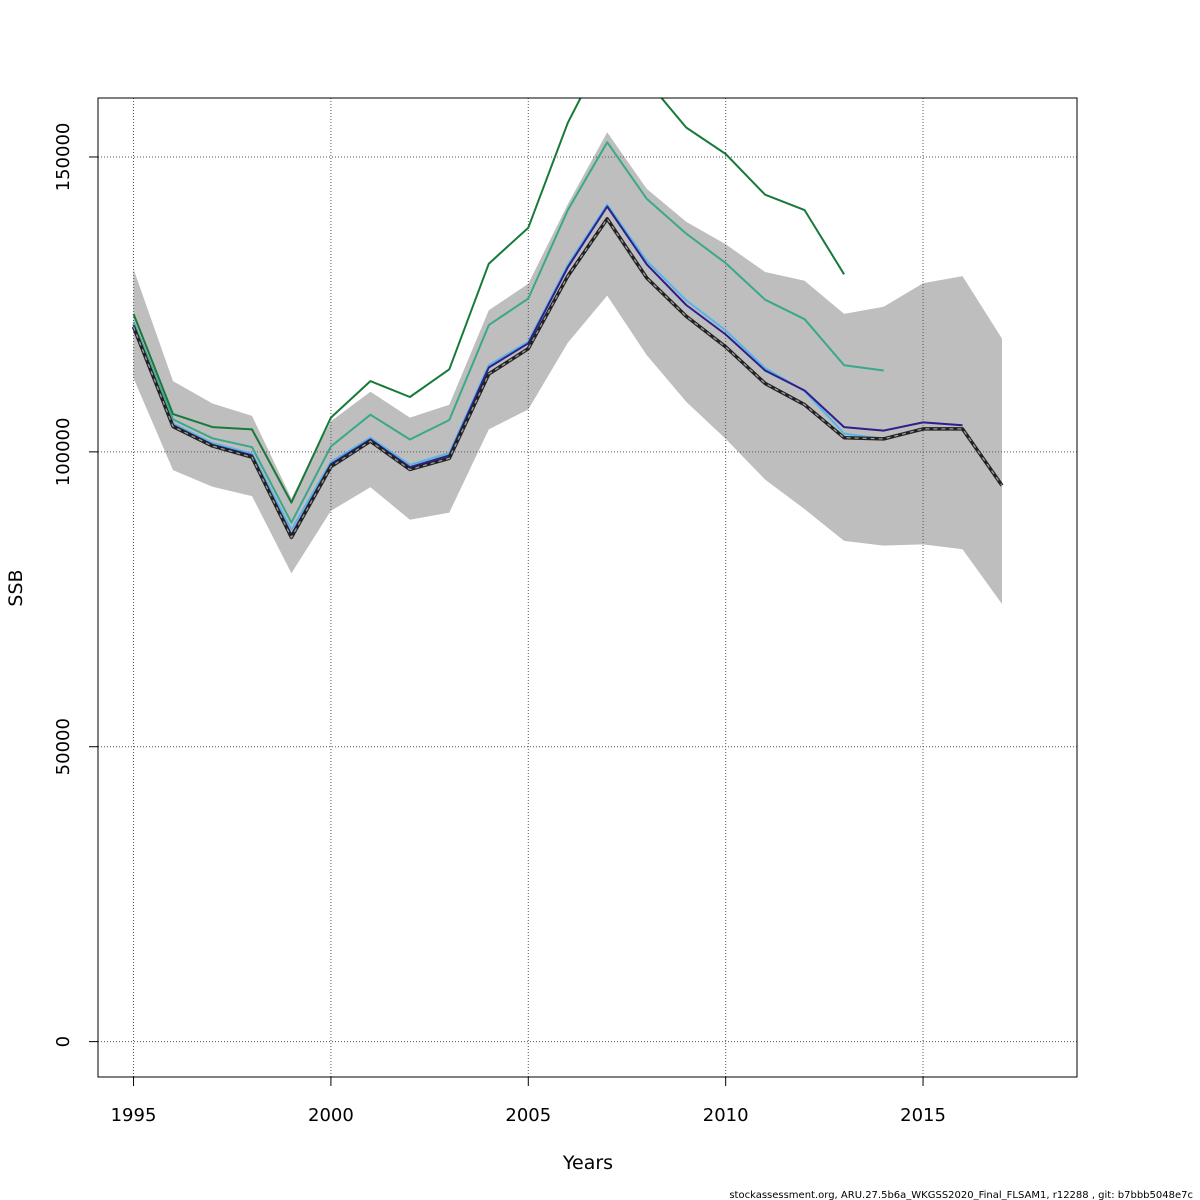  Describe the element at coordinates (923, 1115) in the screenshot. I see `x-tick-label: 2015` at that location.